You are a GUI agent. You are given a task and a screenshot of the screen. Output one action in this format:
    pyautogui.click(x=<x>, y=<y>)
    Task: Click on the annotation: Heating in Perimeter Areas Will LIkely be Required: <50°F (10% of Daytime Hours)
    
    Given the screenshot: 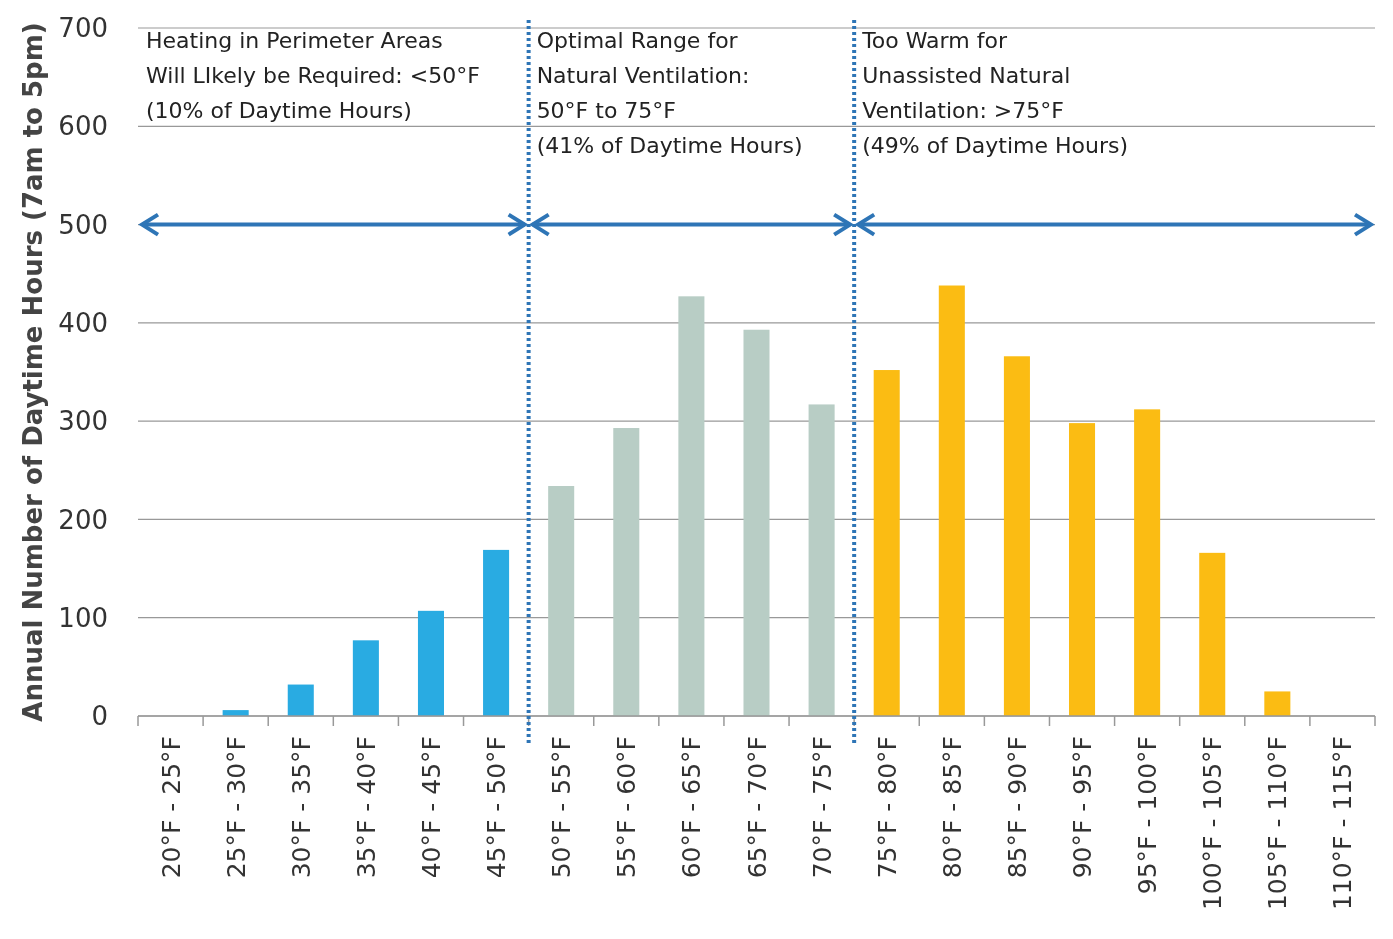 What is the action you would take?
    pyautogui.click(x=313, y=75)
    